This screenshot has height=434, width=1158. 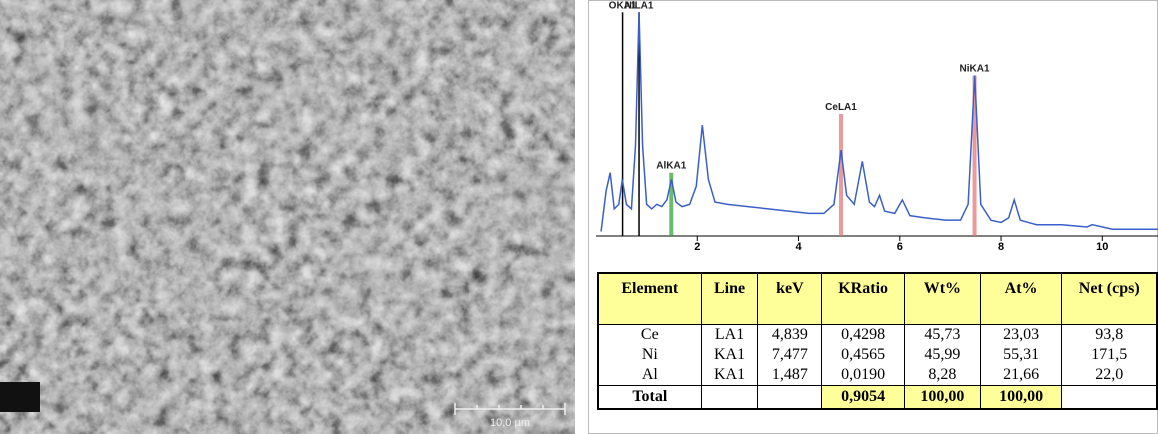 What do you see at coordinates (1001, 247) in the screenshot?
I see `x-tick-label: 8` at bounding box center [1001, 247].